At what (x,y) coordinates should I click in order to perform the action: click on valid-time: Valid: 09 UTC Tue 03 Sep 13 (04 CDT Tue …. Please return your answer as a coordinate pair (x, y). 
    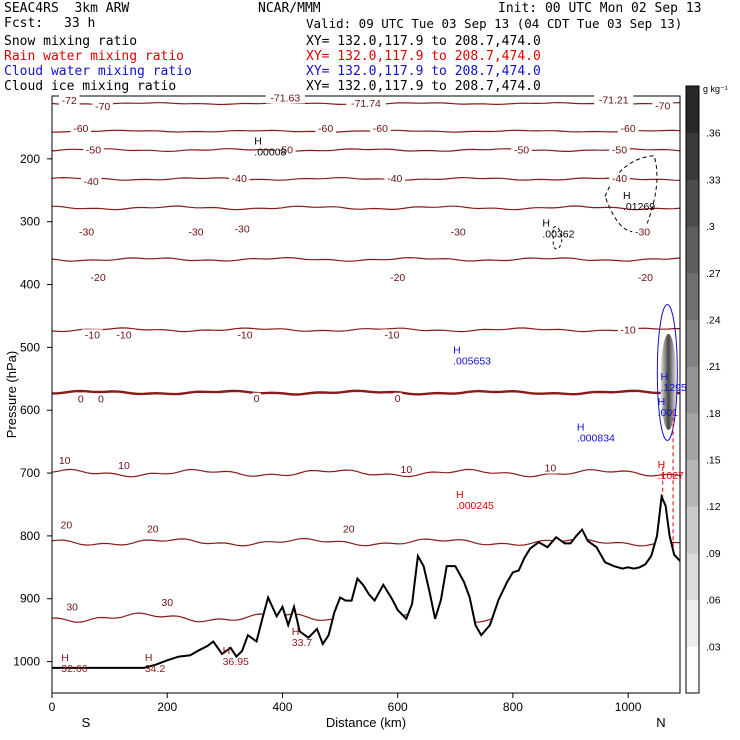
    Looking at the image, I should click on (494, 23).